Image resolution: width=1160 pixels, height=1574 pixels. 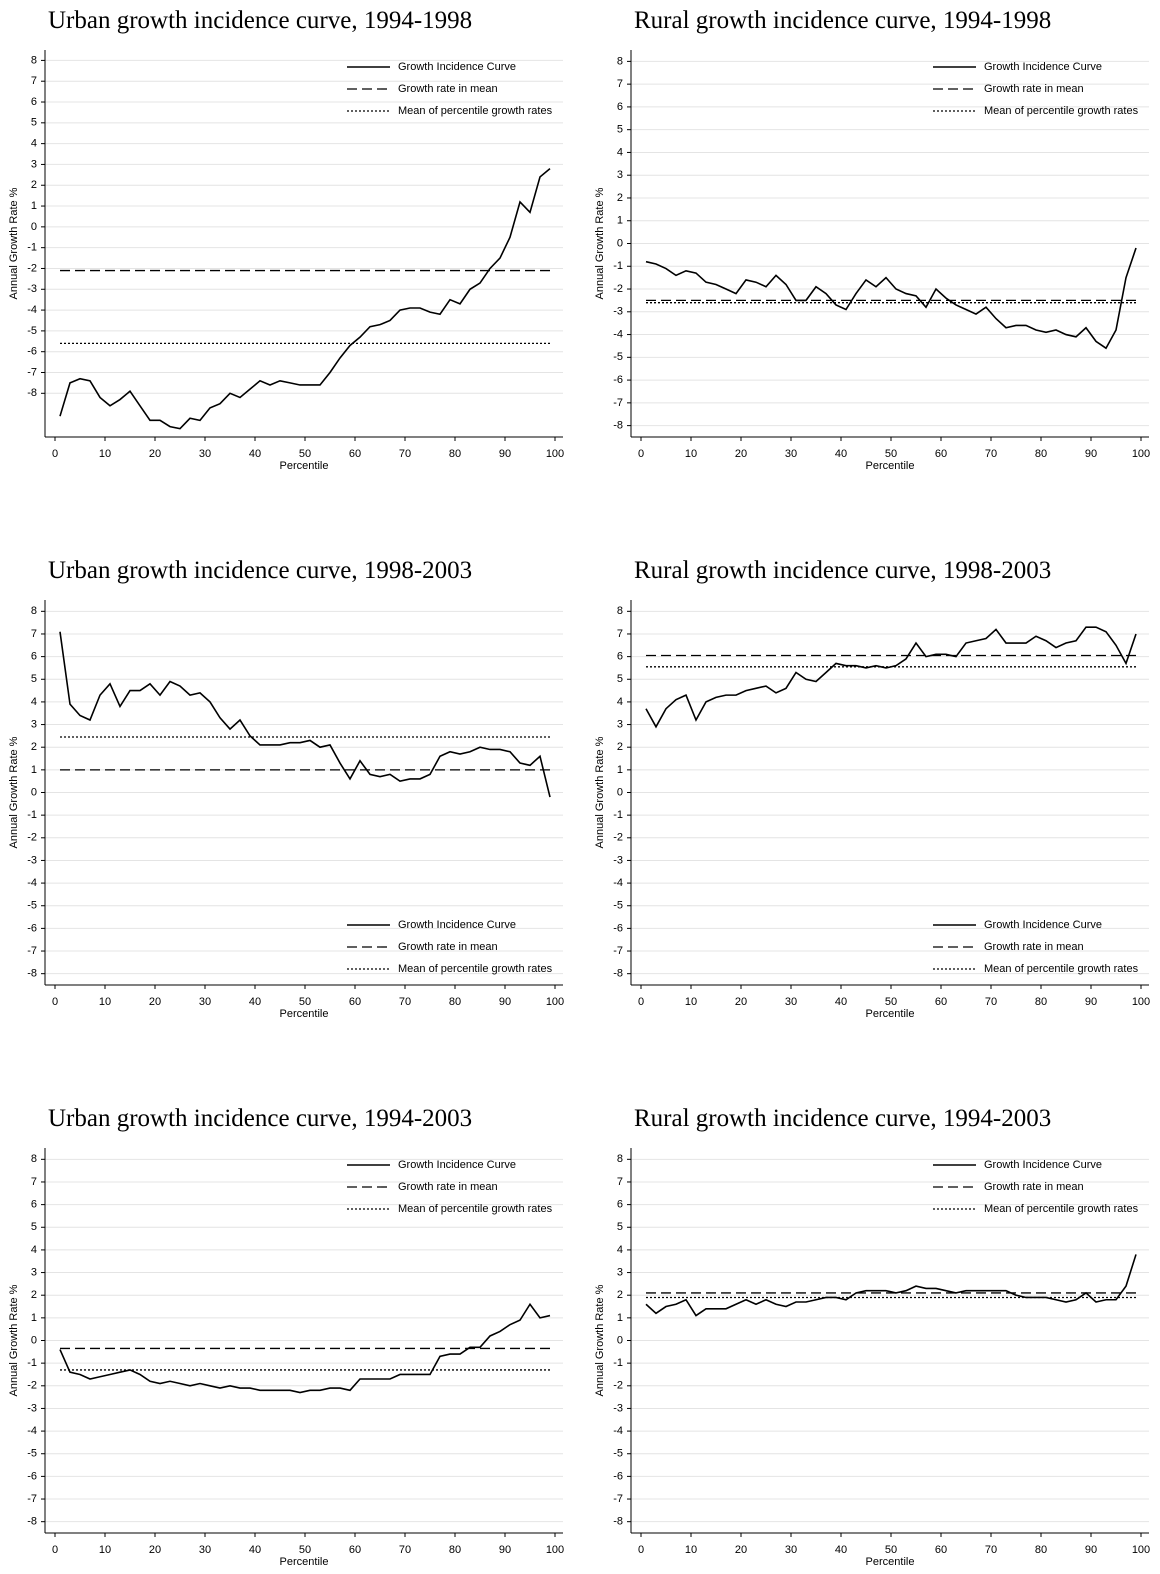 I want to click on chart-title: Rural growth incidence curve, 1998-2003, so click(x=842, y=570).